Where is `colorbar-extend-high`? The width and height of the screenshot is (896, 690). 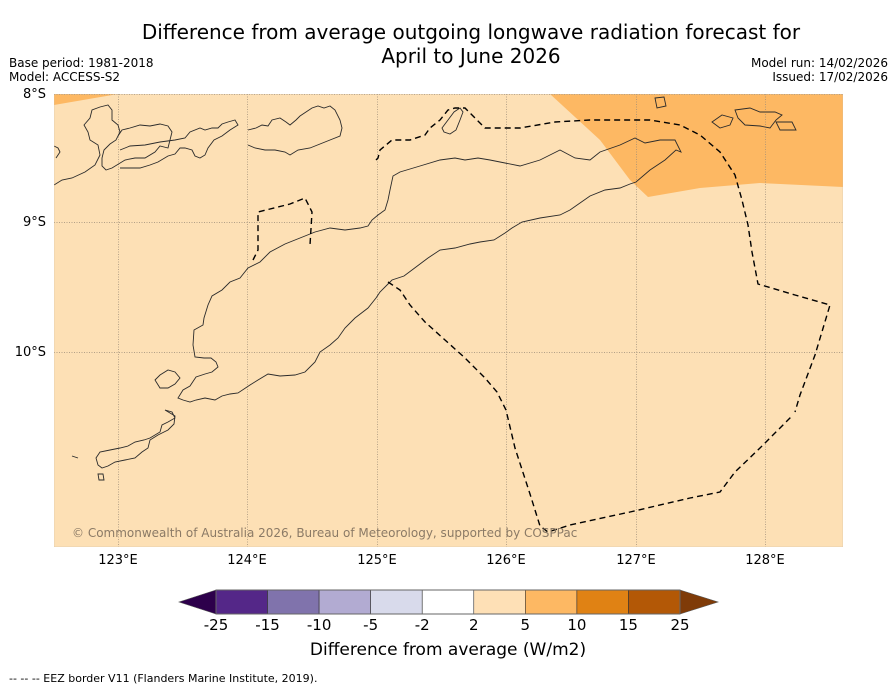 colorbar-extend-high is located at coordinates (699, 602).